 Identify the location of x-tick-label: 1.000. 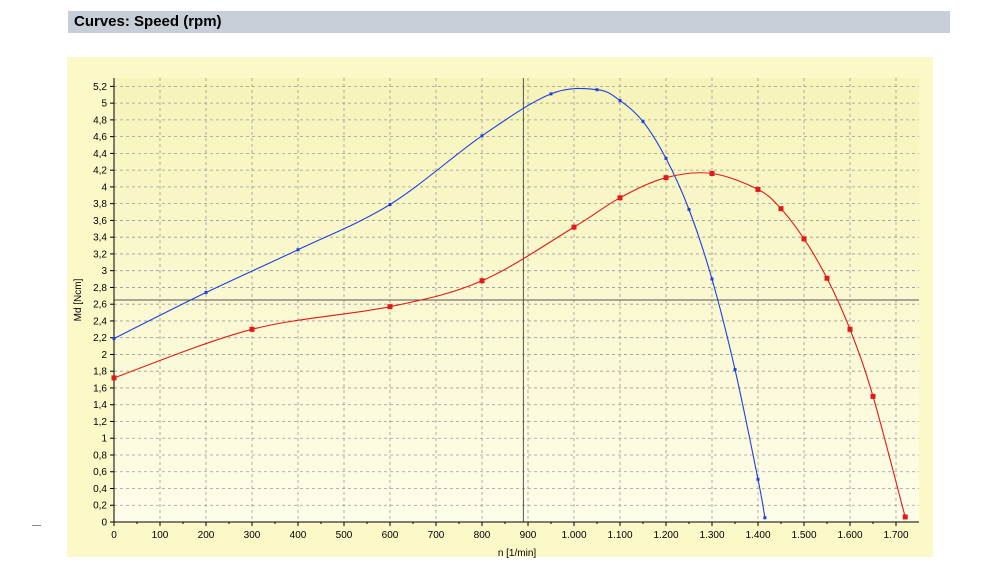
(573, 535).